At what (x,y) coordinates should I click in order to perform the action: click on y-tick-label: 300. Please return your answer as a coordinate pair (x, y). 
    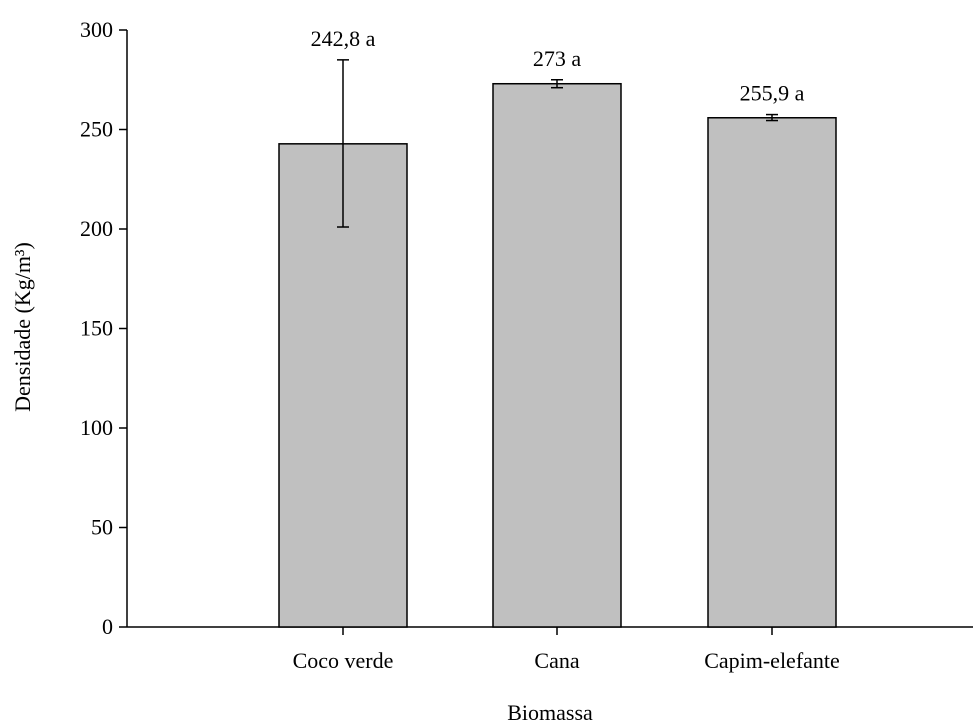
    Looking at the image, I should click on (96, 29).